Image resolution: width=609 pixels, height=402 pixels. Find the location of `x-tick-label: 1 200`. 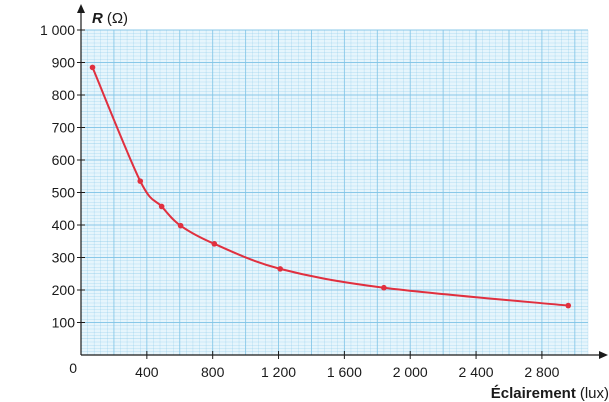

x-tick-label: 1 200 is located at coordinates (278, 372).